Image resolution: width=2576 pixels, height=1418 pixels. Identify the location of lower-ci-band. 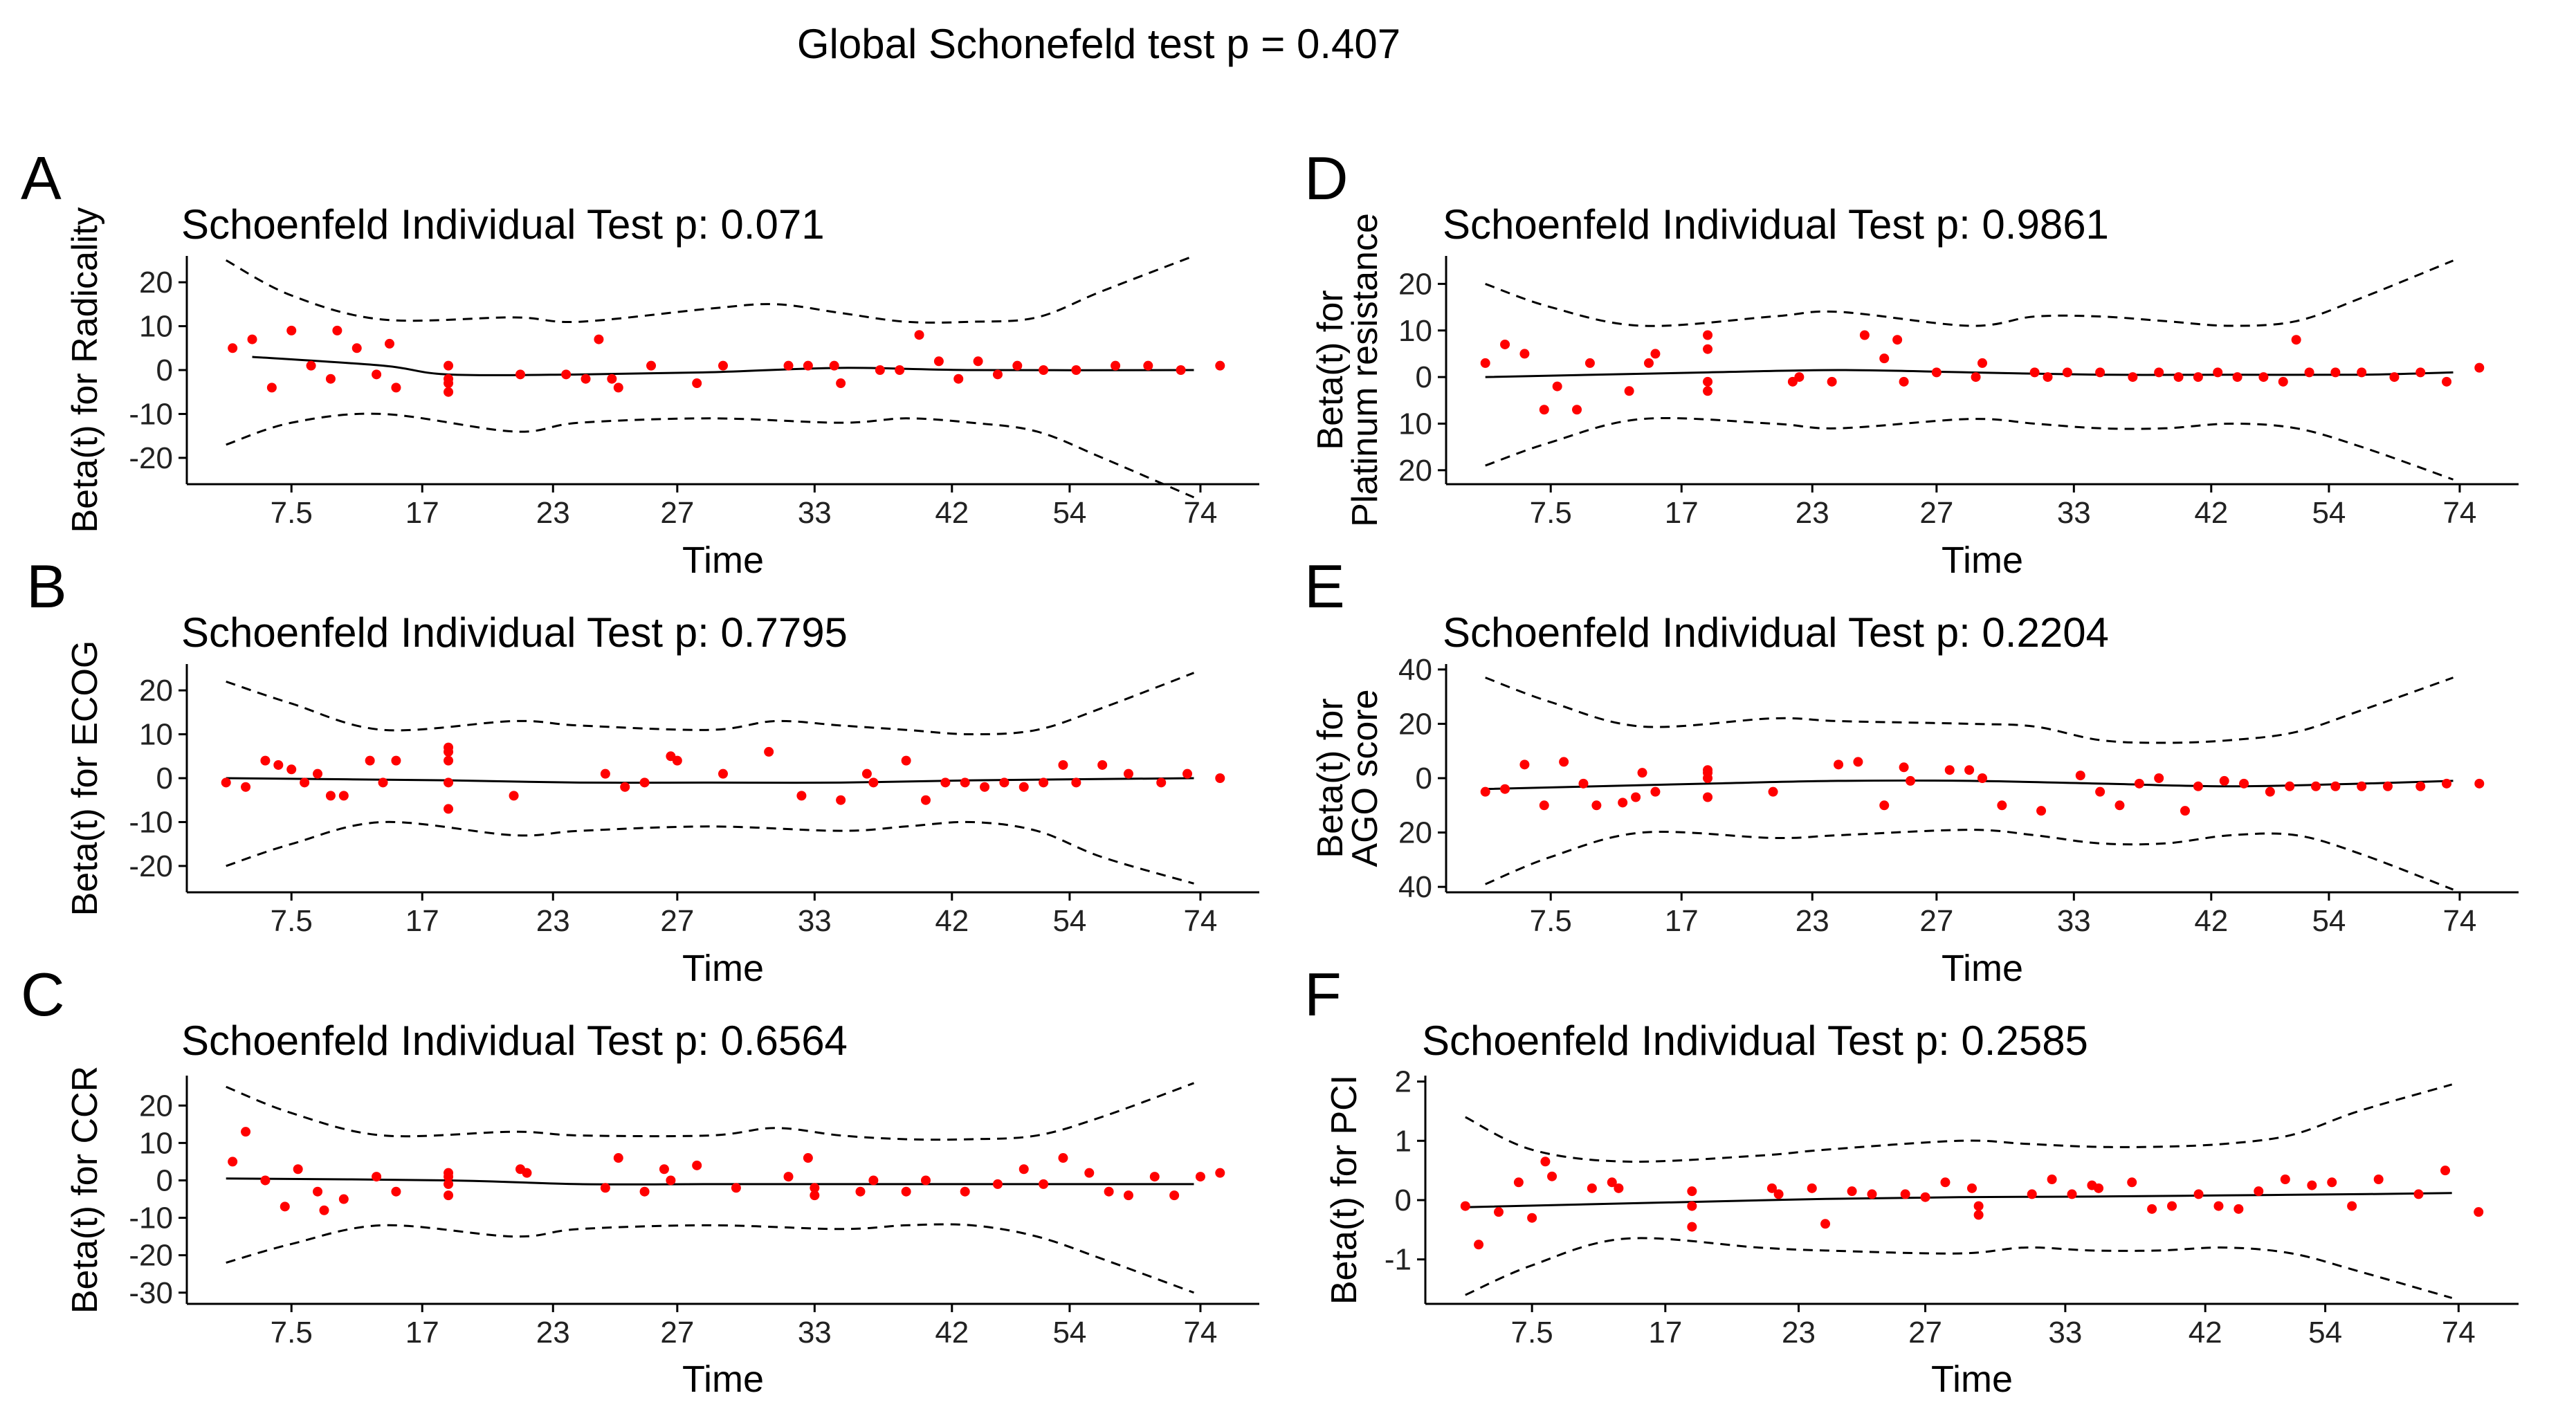
(1959, 1268).